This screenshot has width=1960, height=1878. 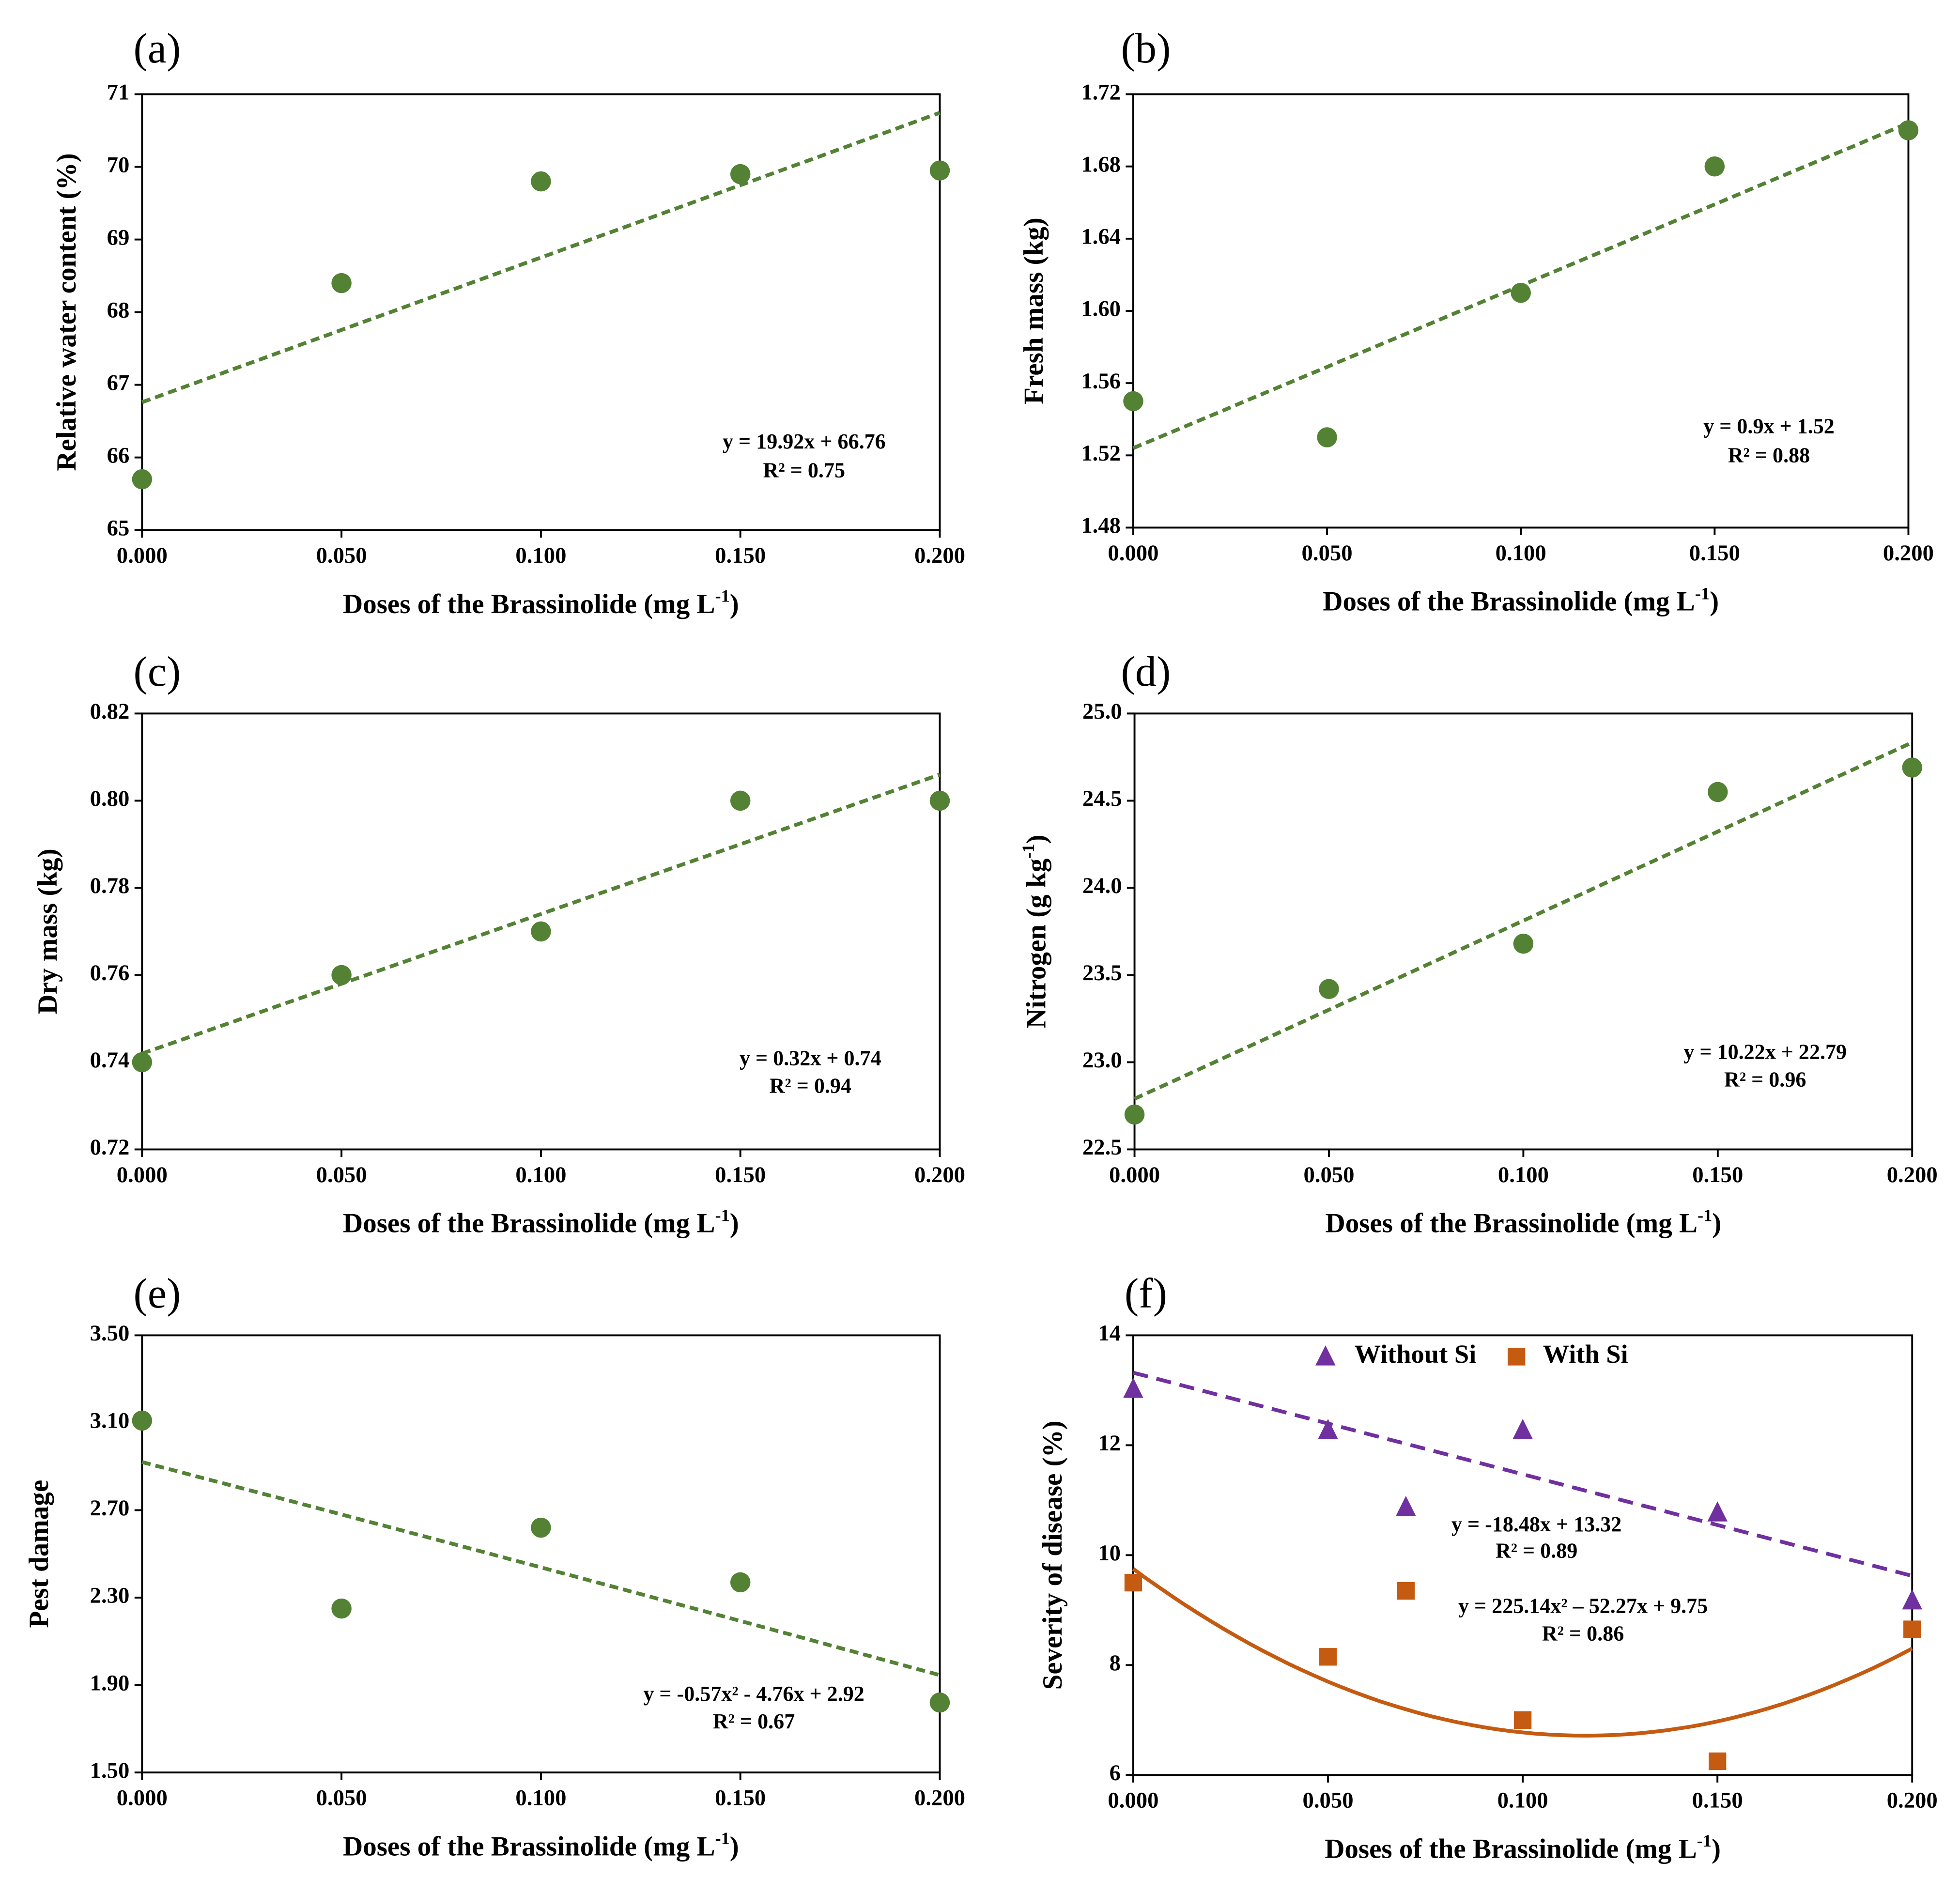 I want to click on y-tick-label: 22.5, so click(x=1102, y=1147).